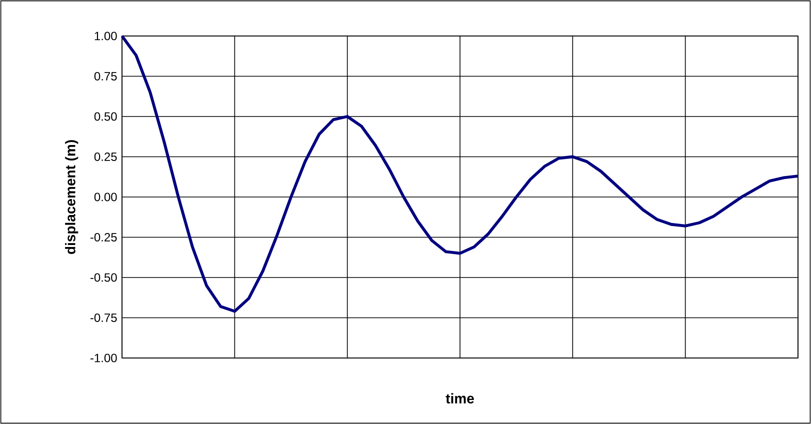 This screenshot has height=424, width=811. Describe the element at coordinates (105, 116) in the screenshot. I see `y-tick-label: 0.50` at that location.